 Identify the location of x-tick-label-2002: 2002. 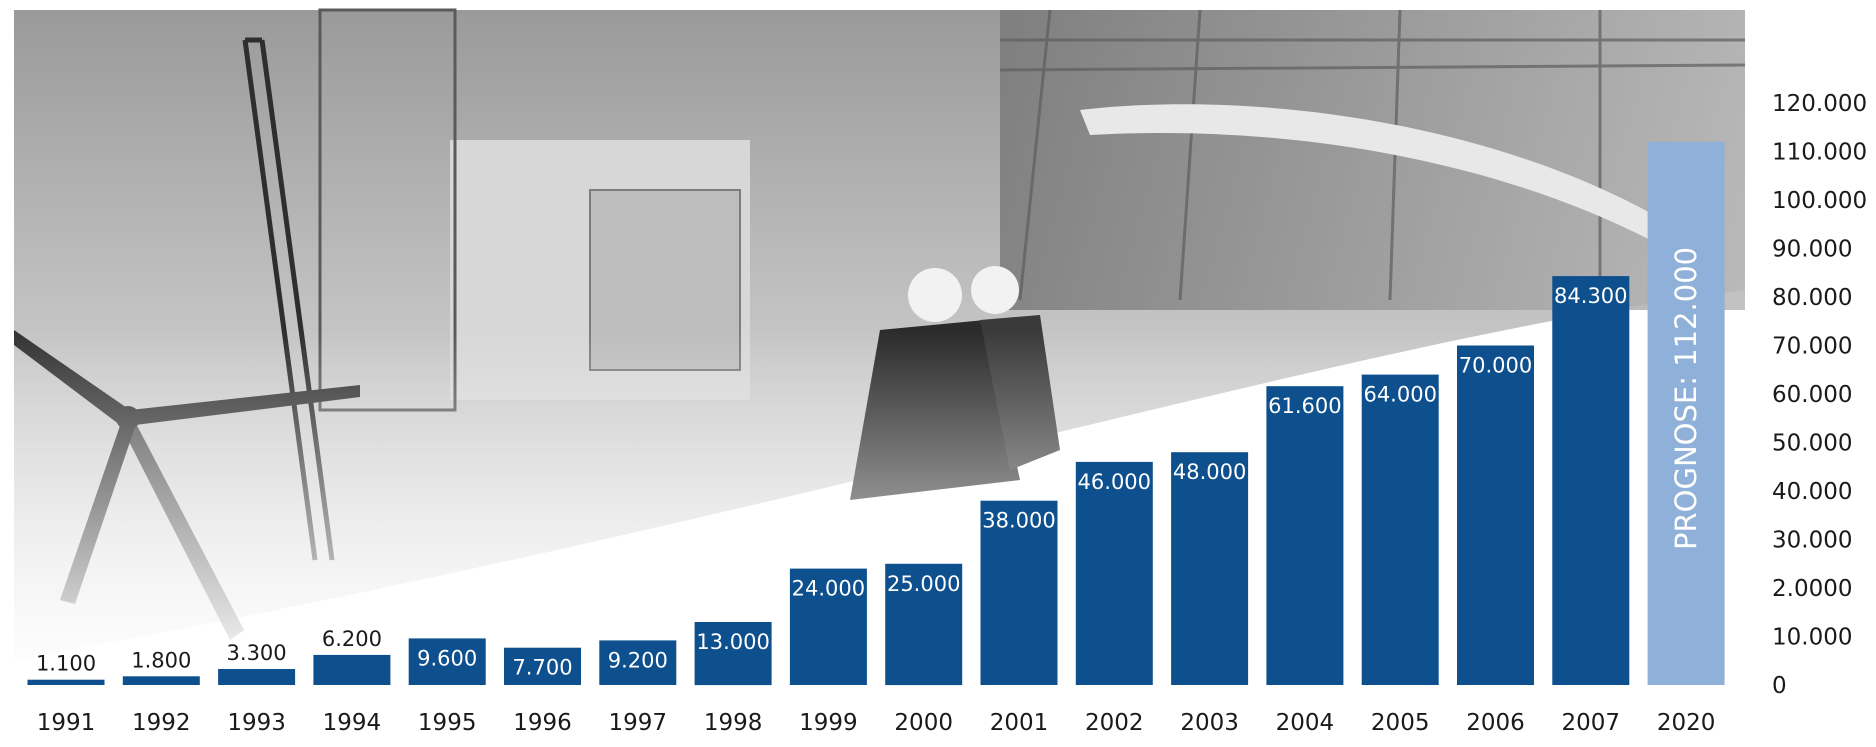
(1114, 723).